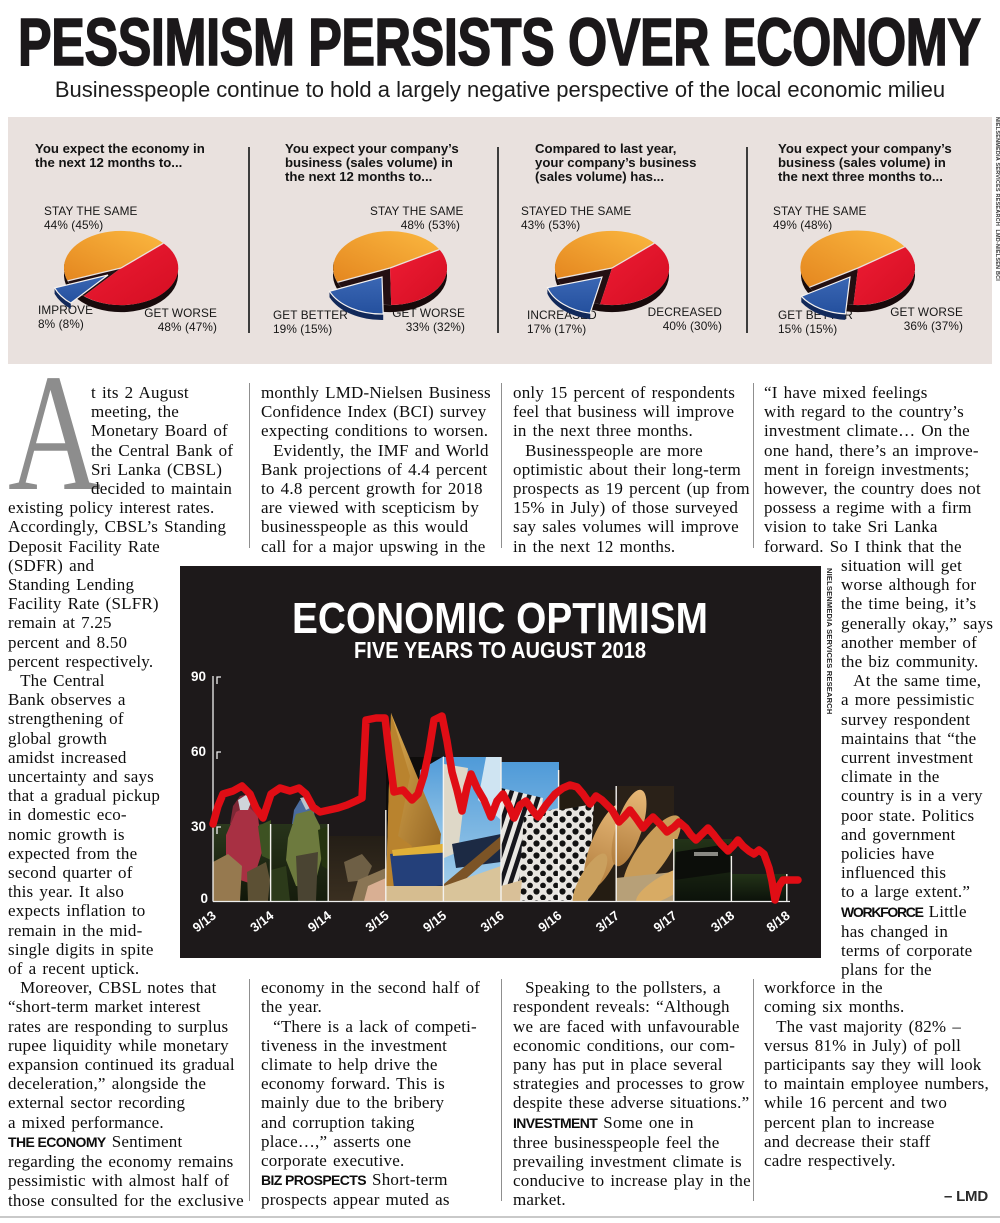 The width and height of the screenshot is (1000, 1223). I want to click on svg-text: 9/14, so click(320, 921).